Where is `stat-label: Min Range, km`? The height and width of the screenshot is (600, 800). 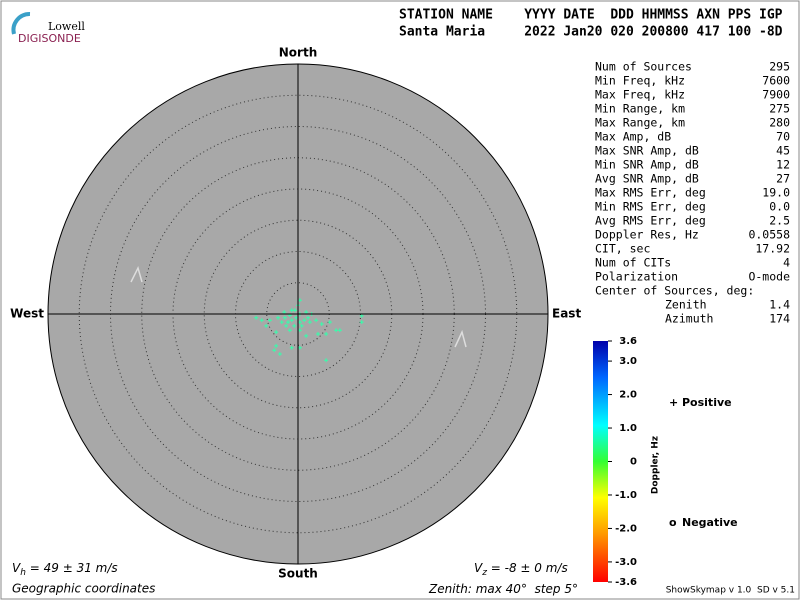
stat-label: Min Range, km is located at coordinates (640, 109).